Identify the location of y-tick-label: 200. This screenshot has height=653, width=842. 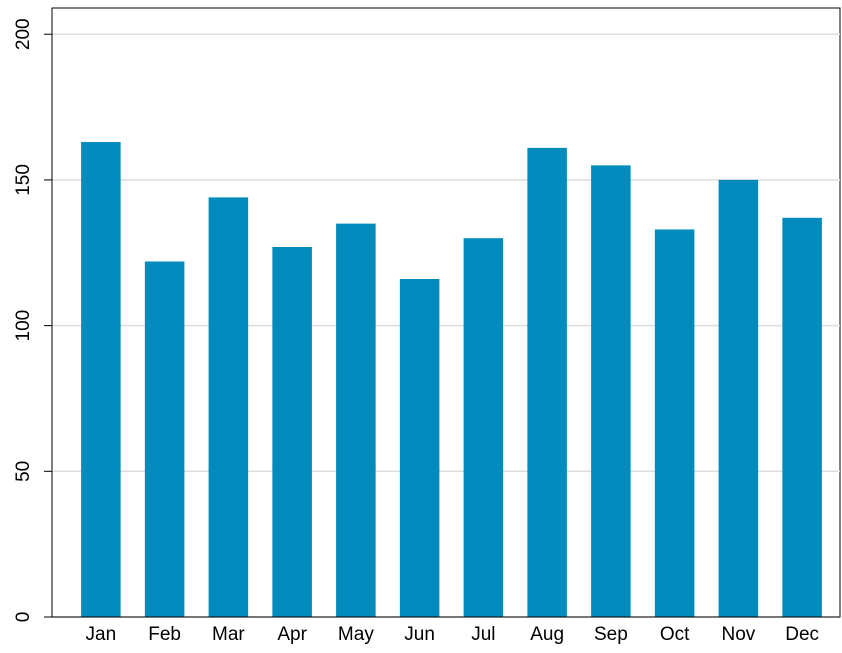
(23, 34).